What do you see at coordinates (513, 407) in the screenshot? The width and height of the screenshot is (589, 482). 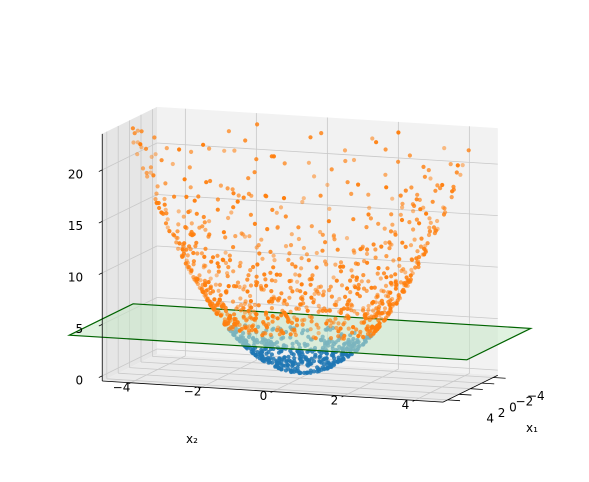 I see `x1-tick-label: 0` at bounding box center [513, 407].